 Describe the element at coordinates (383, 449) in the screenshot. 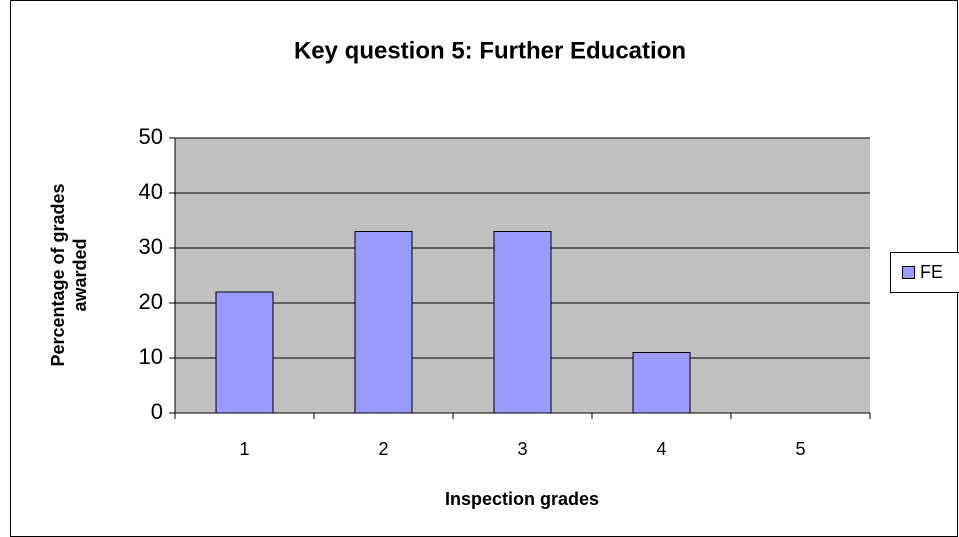

I see `x-tick-label: 2` at that location.